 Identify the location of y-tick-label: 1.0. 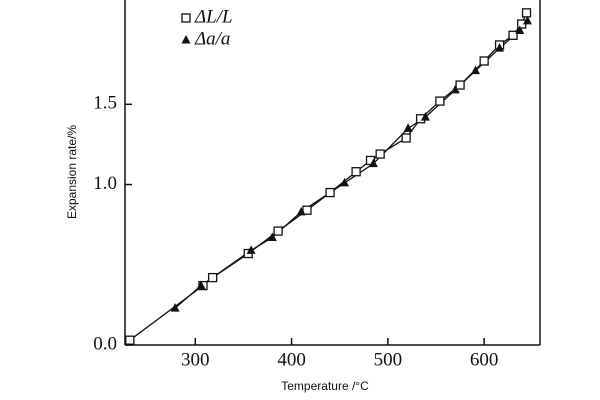
(105, 183).